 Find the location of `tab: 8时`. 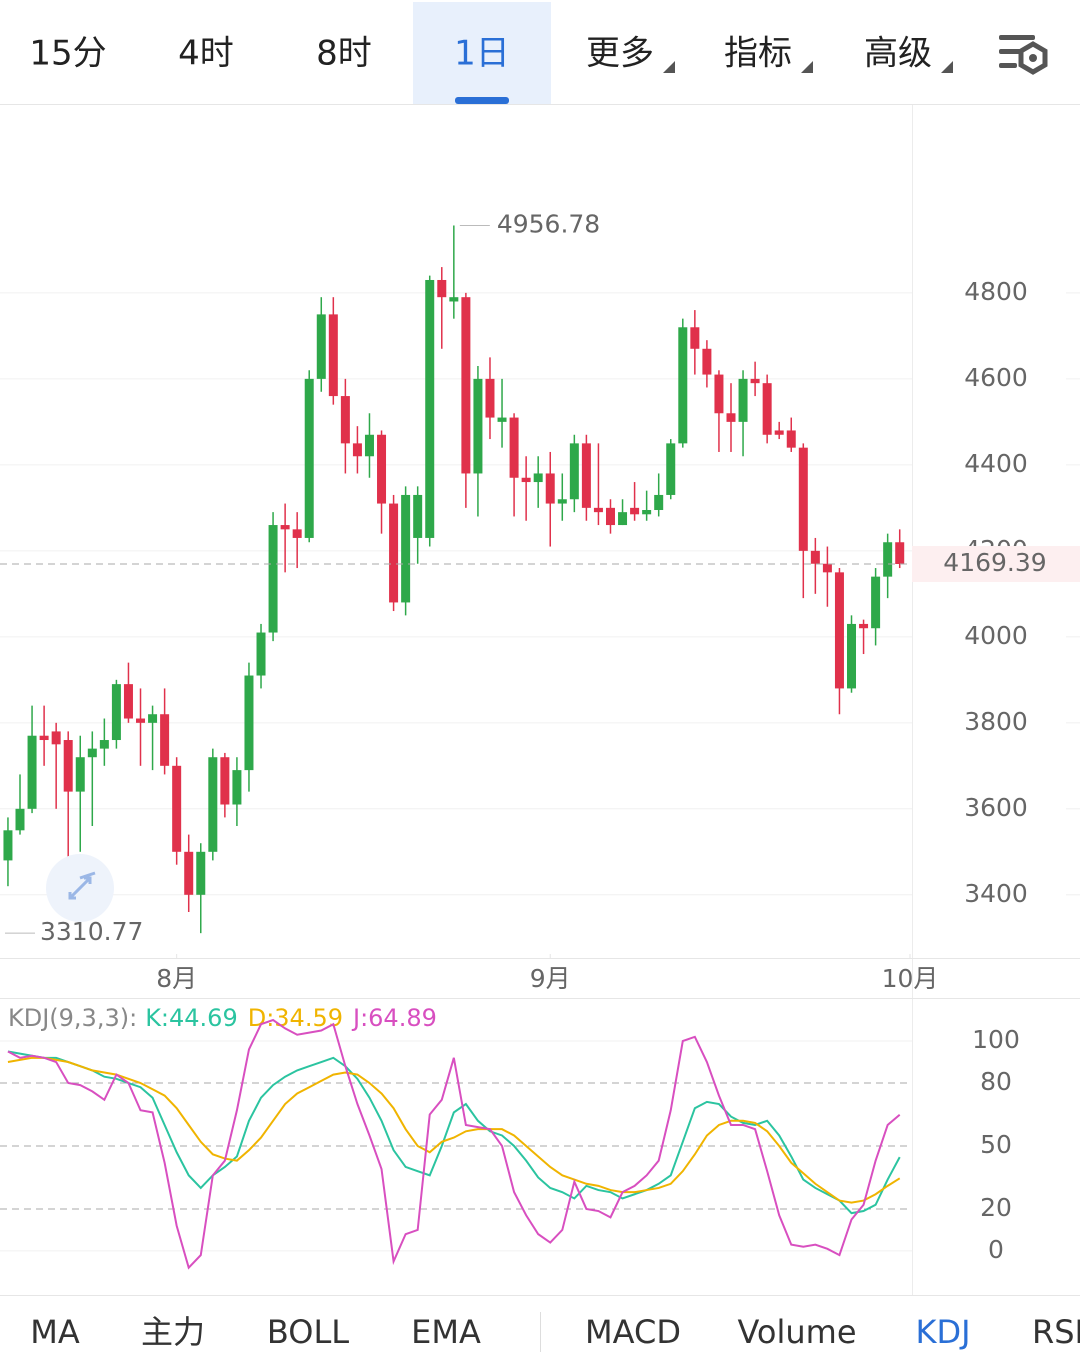

tab: 8时 is located at coordinates (344, 54).